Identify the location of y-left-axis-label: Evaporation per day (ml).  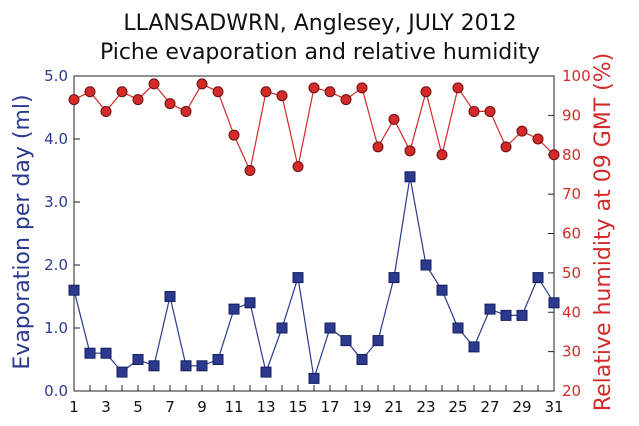
(22, 231).